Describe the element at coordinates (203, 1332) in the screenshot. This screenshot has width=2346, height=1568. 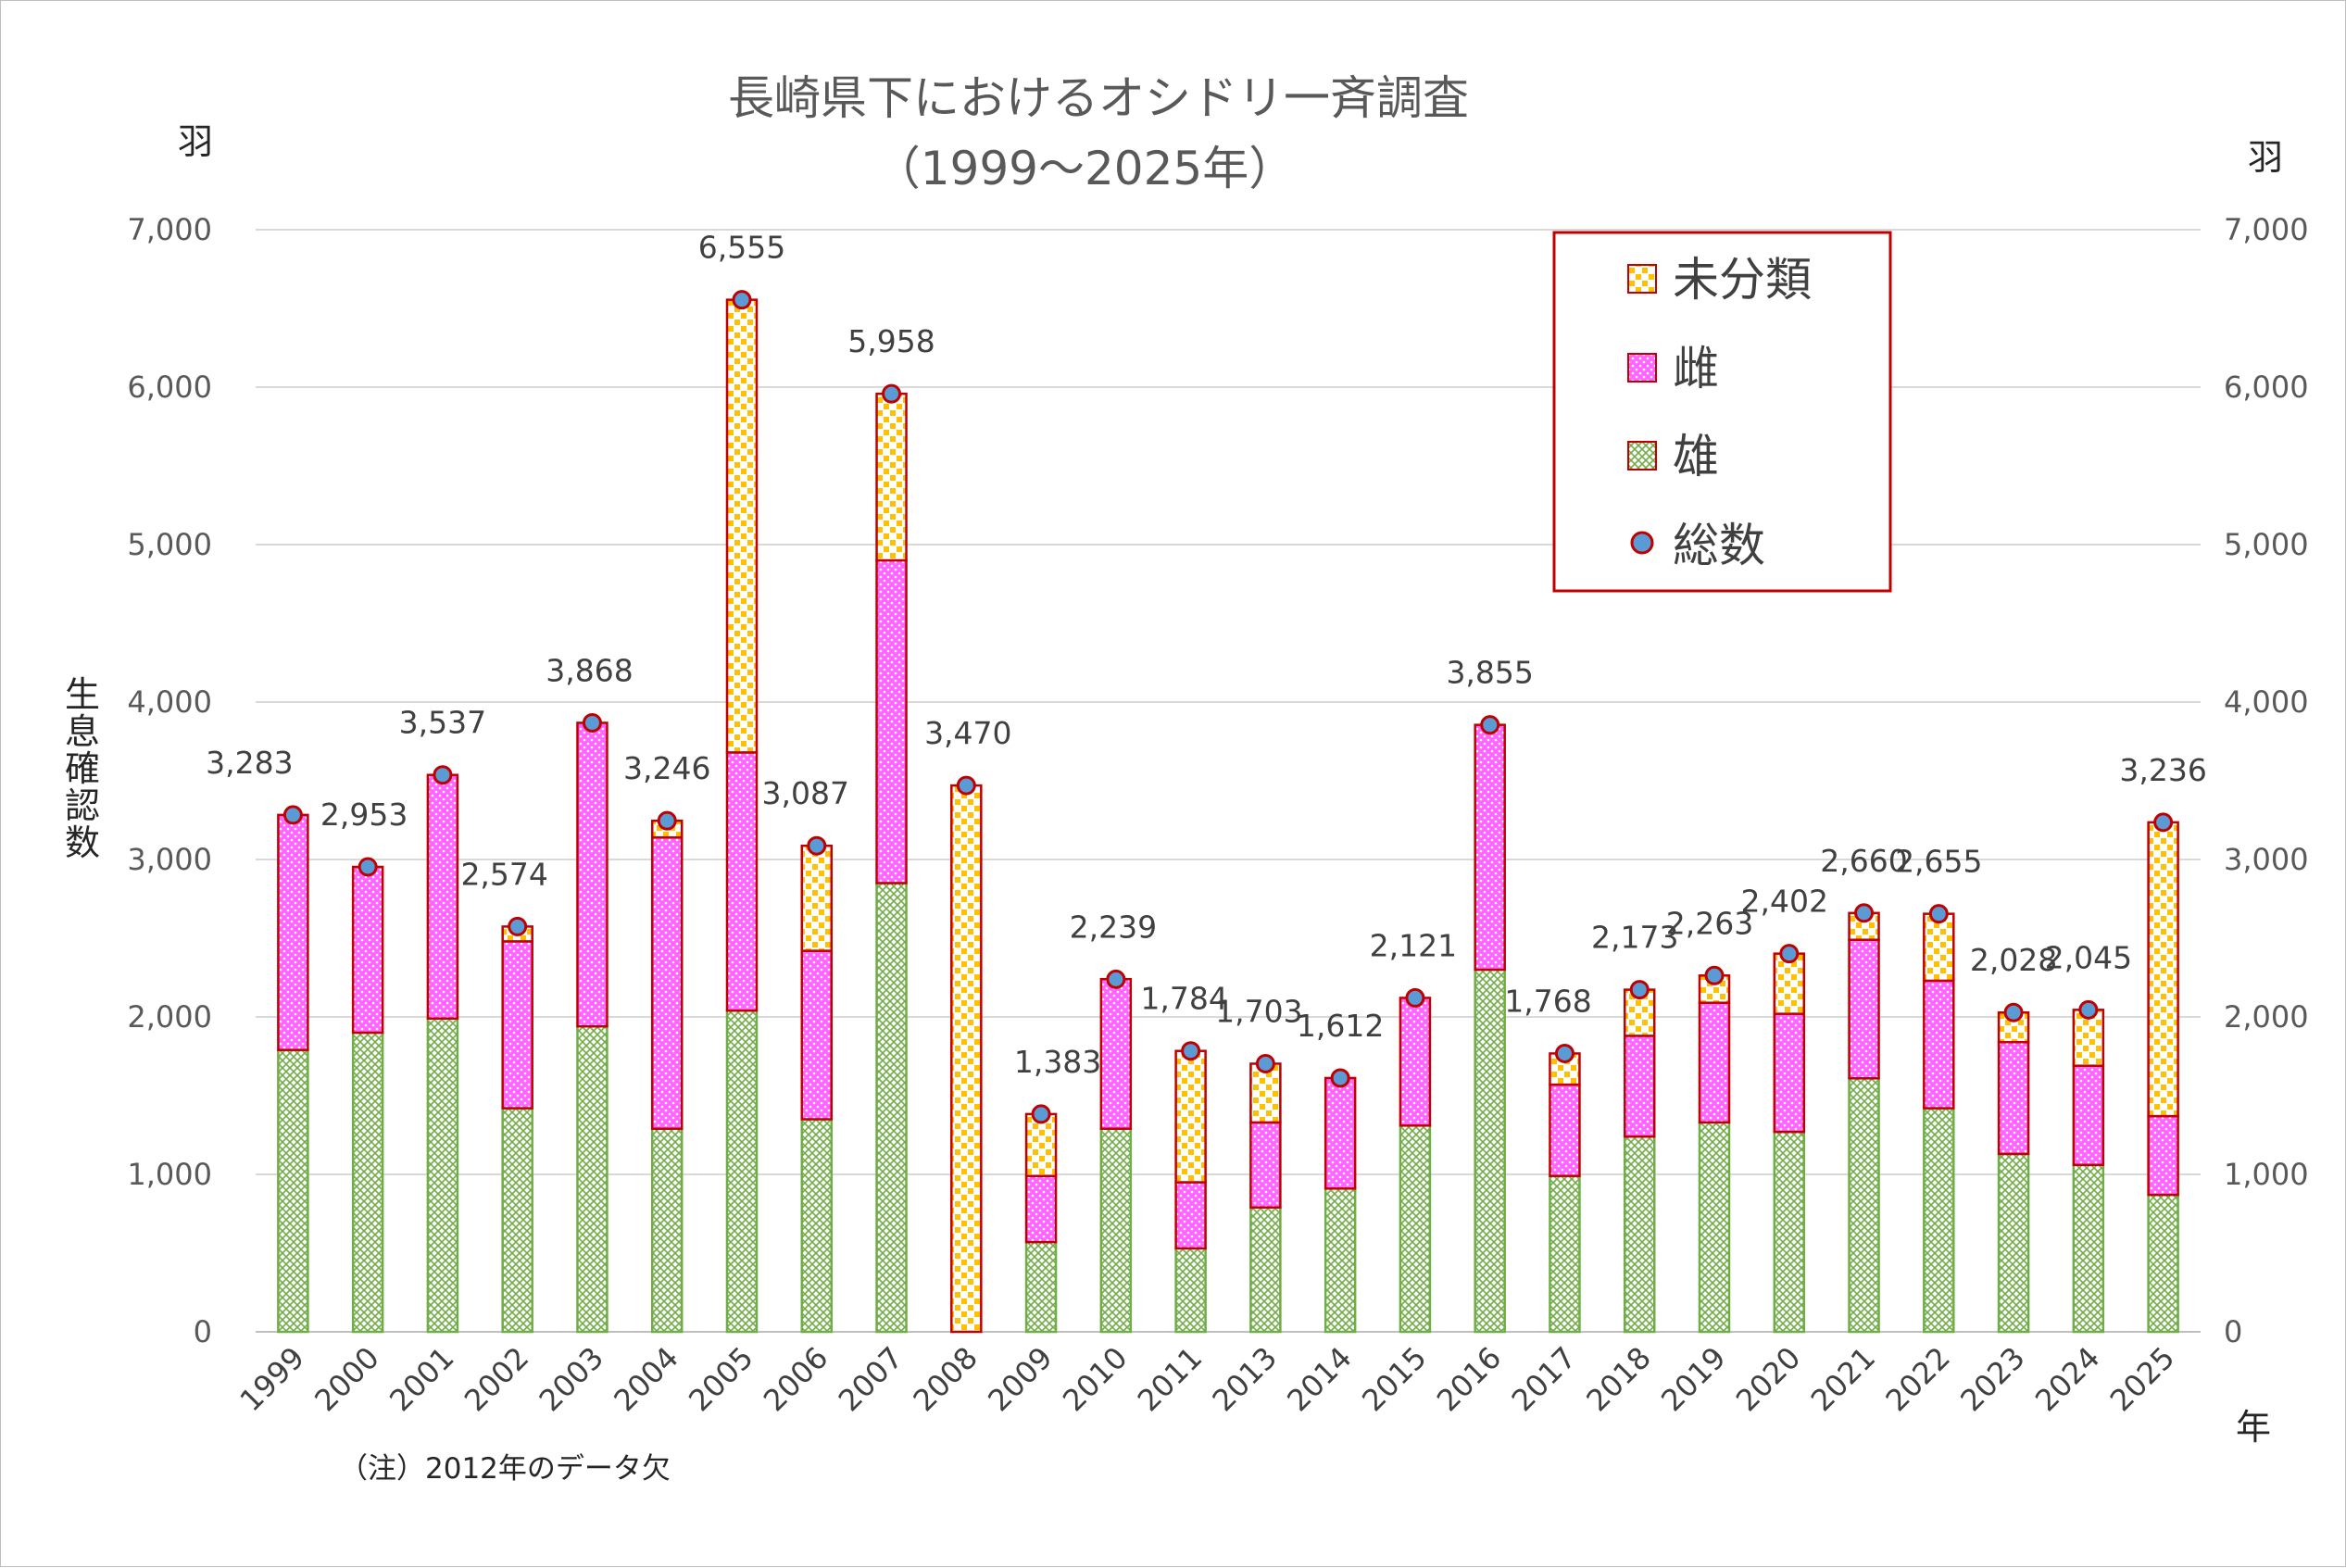
I see `y-tick-label-left: 0` at that location.